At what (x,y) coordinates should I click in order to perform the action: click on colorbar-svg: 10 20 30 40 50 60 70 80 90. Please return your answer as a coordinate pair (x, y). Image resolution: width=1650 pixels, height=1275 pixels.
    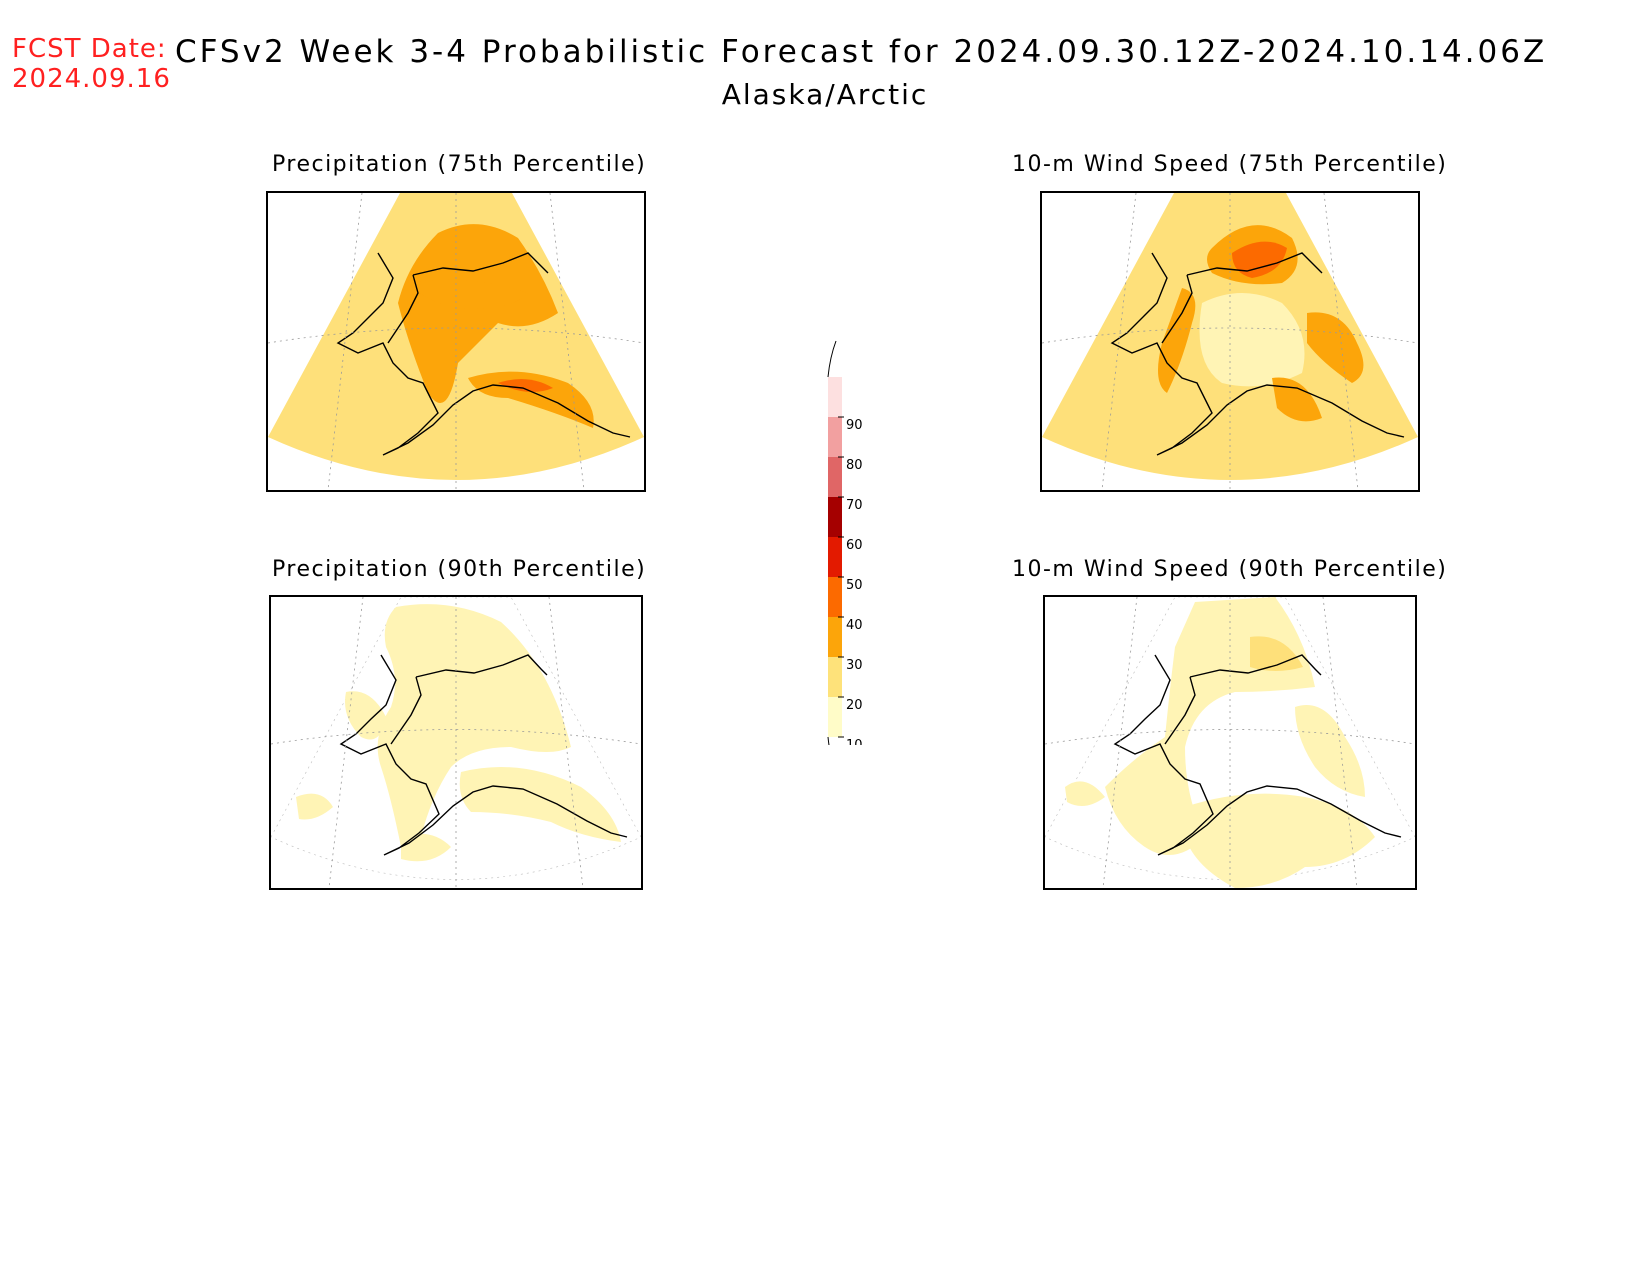
    Looking at the image, I should click on (845, 558).